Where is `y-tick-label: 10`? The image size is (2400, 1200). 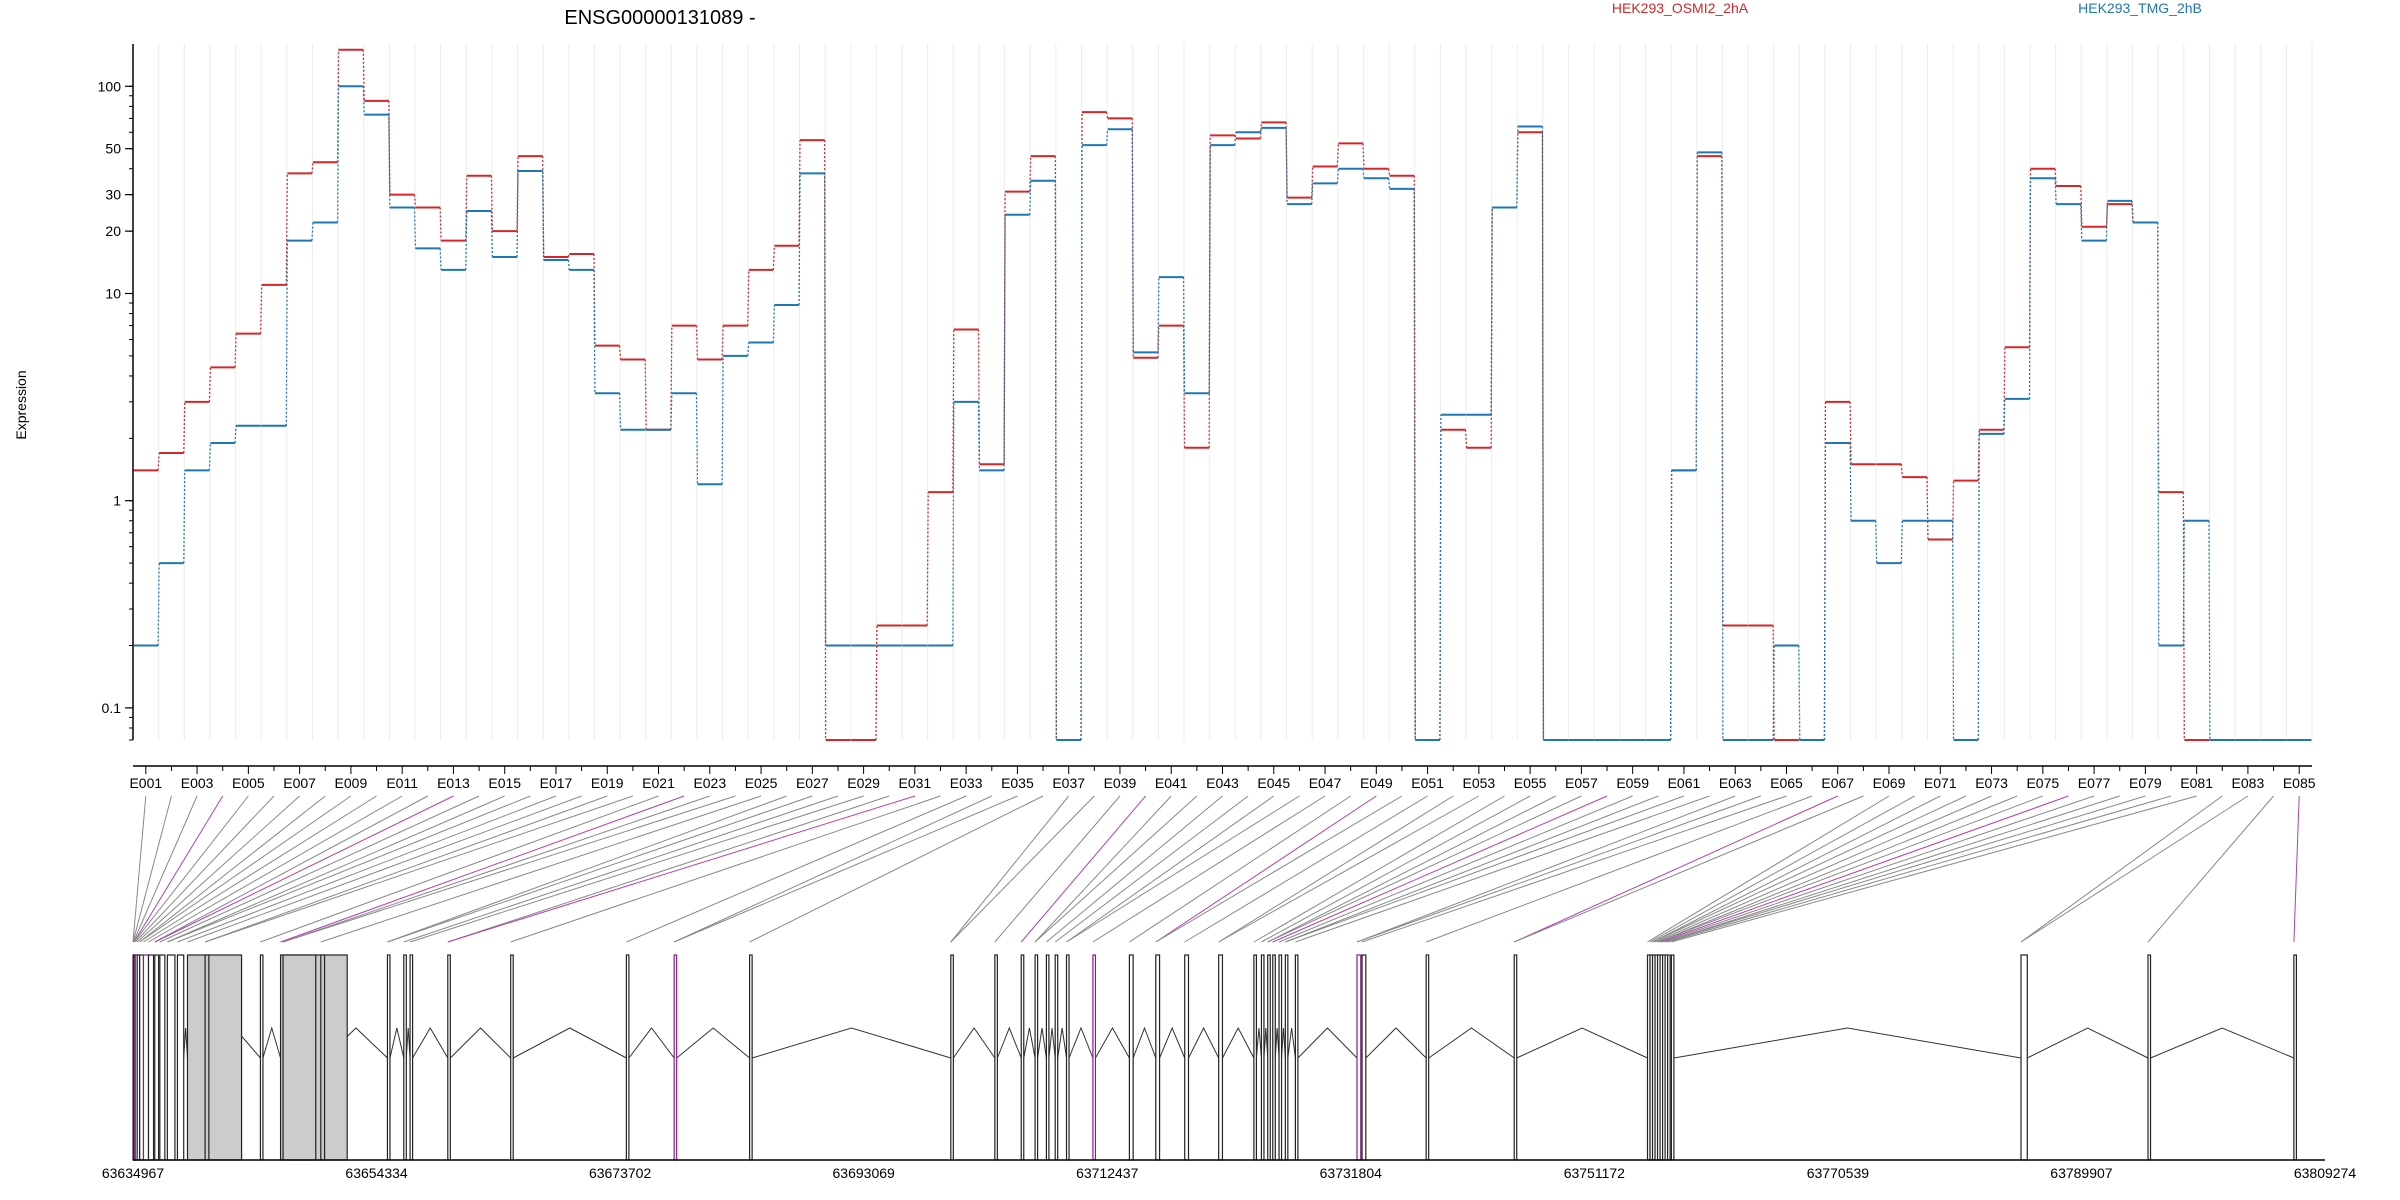
y-tick-label: 10 is located at coordinates (113, 293).